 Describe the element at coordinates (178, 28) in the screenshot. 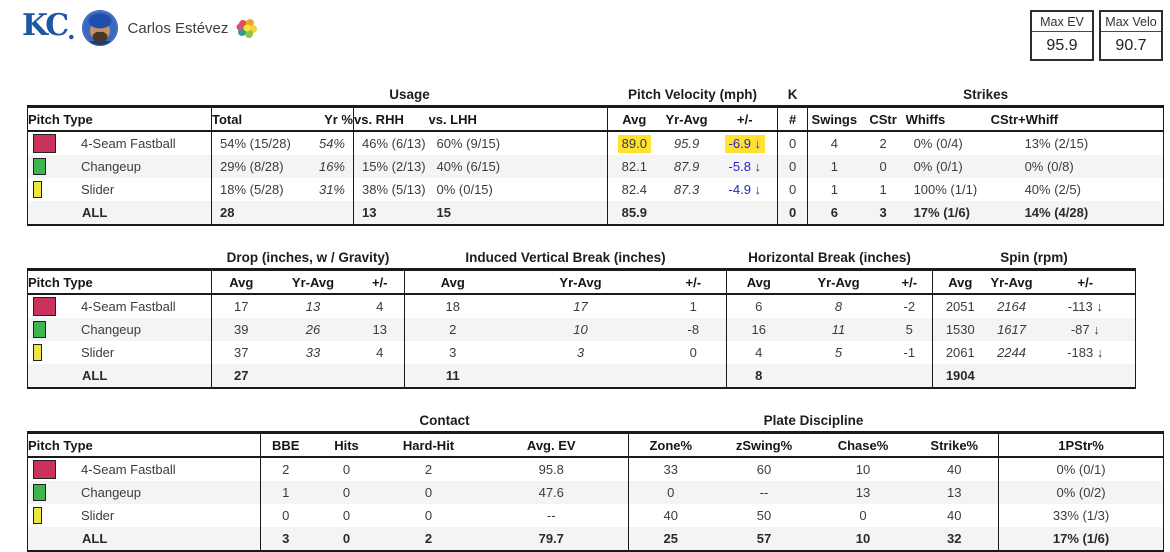

I see `player-name: Carlos Estévez` at that location.